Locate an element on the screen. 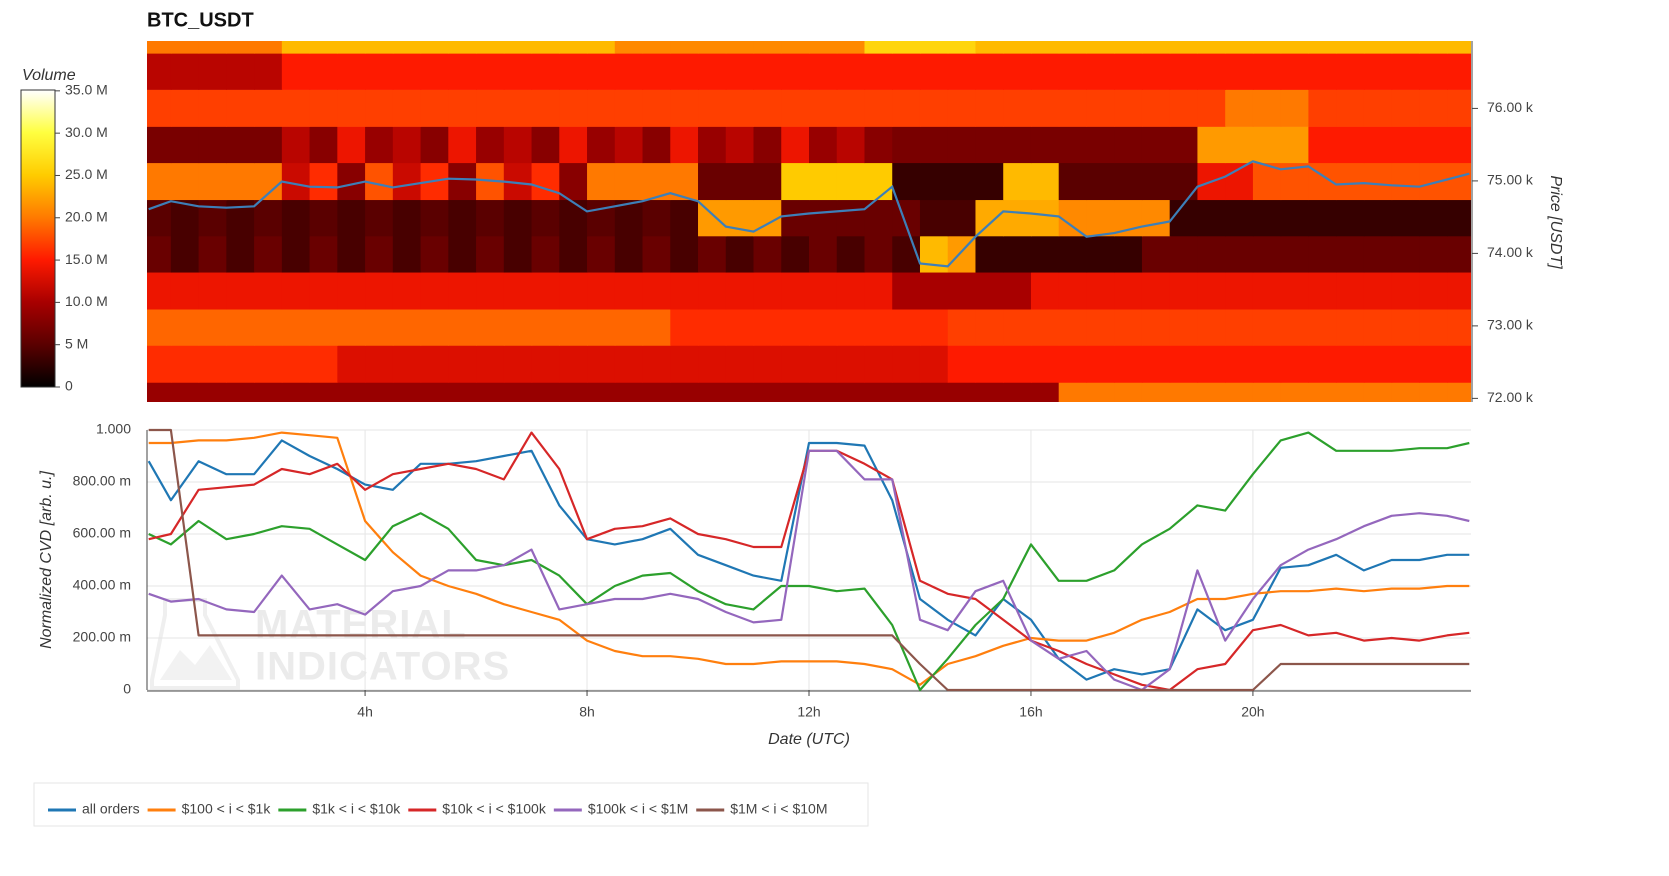 This screenshot has height=876, width=1669. legend-label: $100k < i < $1M is located at coordinates (638, 809).